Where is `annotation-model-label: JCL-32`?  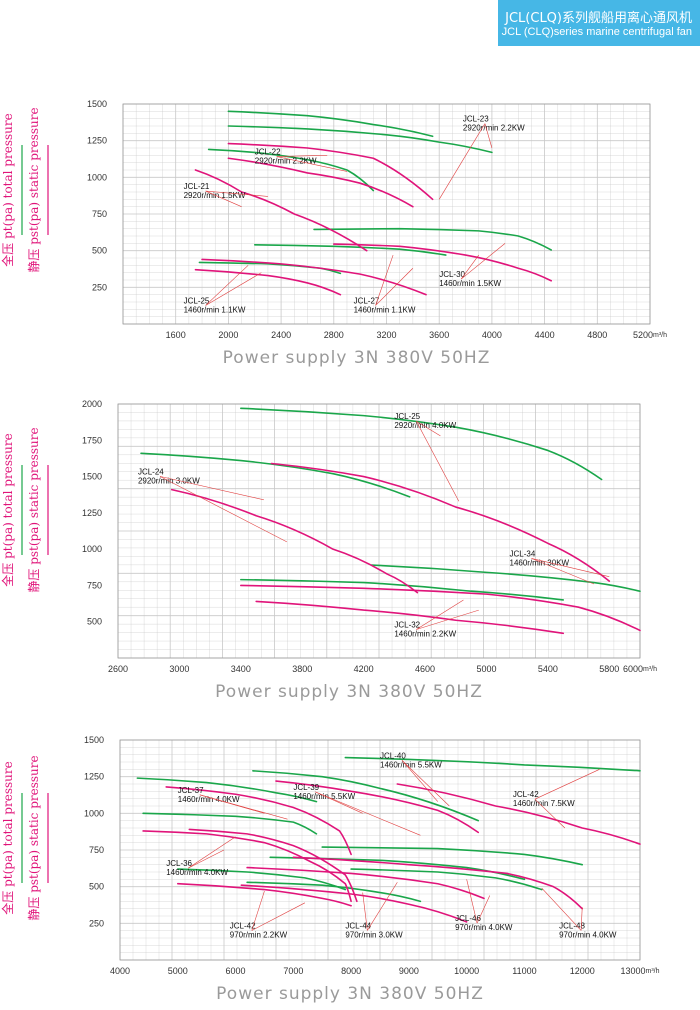 annotation-model-label: JCL-32 is located at coordinates (407, 625).